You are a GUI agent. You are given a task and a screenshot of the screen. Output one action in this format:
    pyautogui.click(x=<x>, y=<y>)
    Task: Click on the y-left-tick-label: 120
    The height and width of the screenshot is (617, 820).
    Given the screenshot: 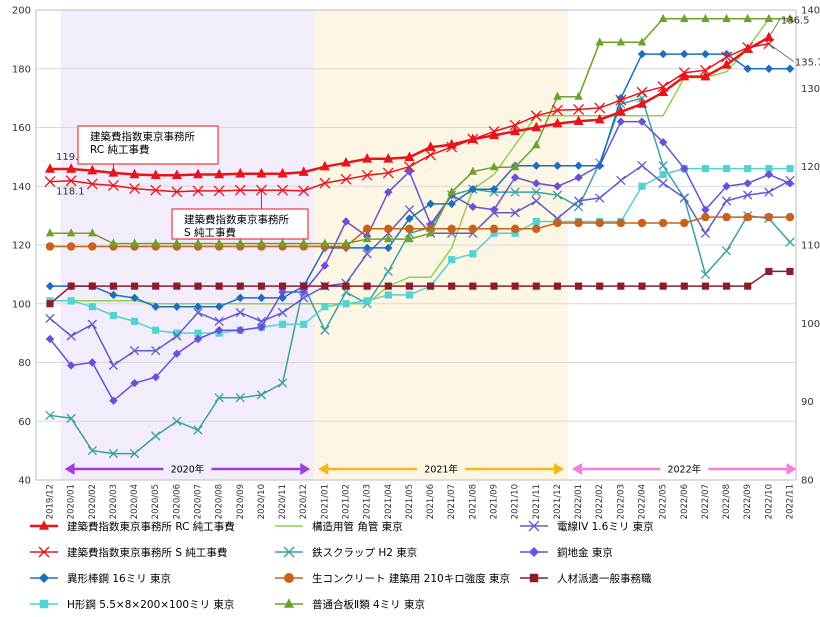 What is the action you would take?
    pyautogui.click(x=21, y=246)
    